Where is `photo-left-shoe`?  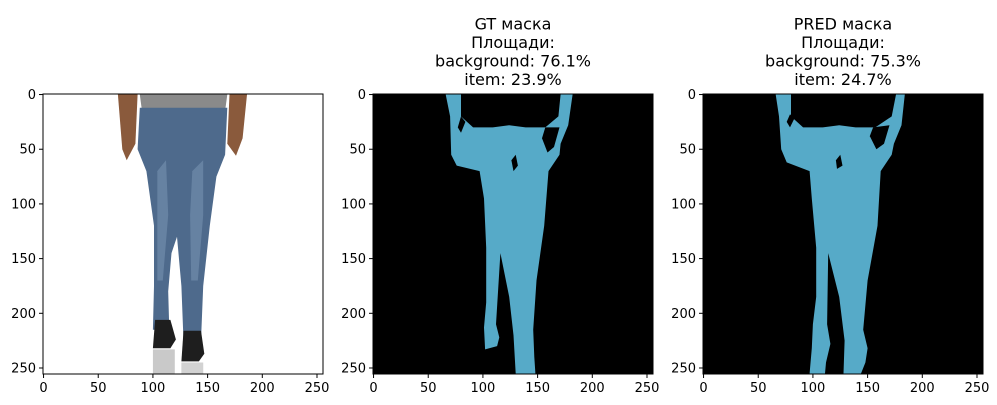
photo-left-shoe is located at coordinates (164, 334).